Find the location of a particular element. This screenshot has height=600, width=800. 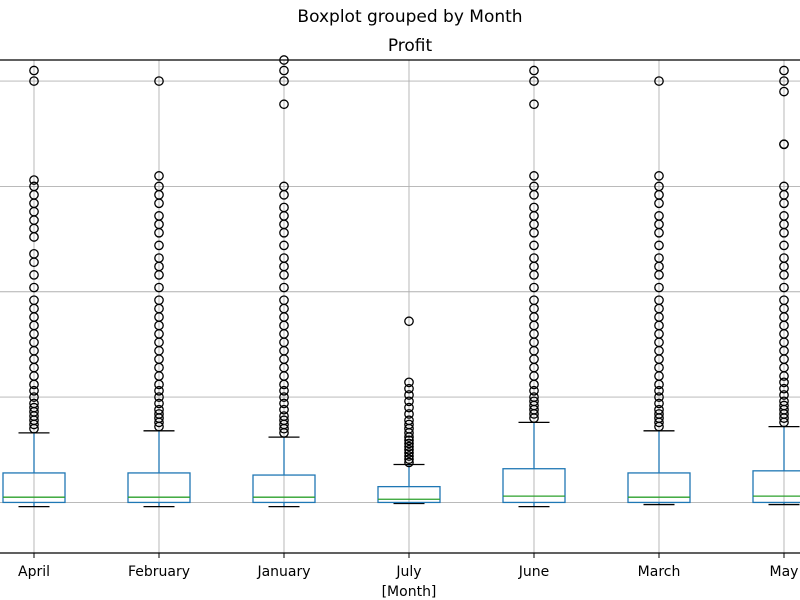

box-may is located at coordinates (776, 285).